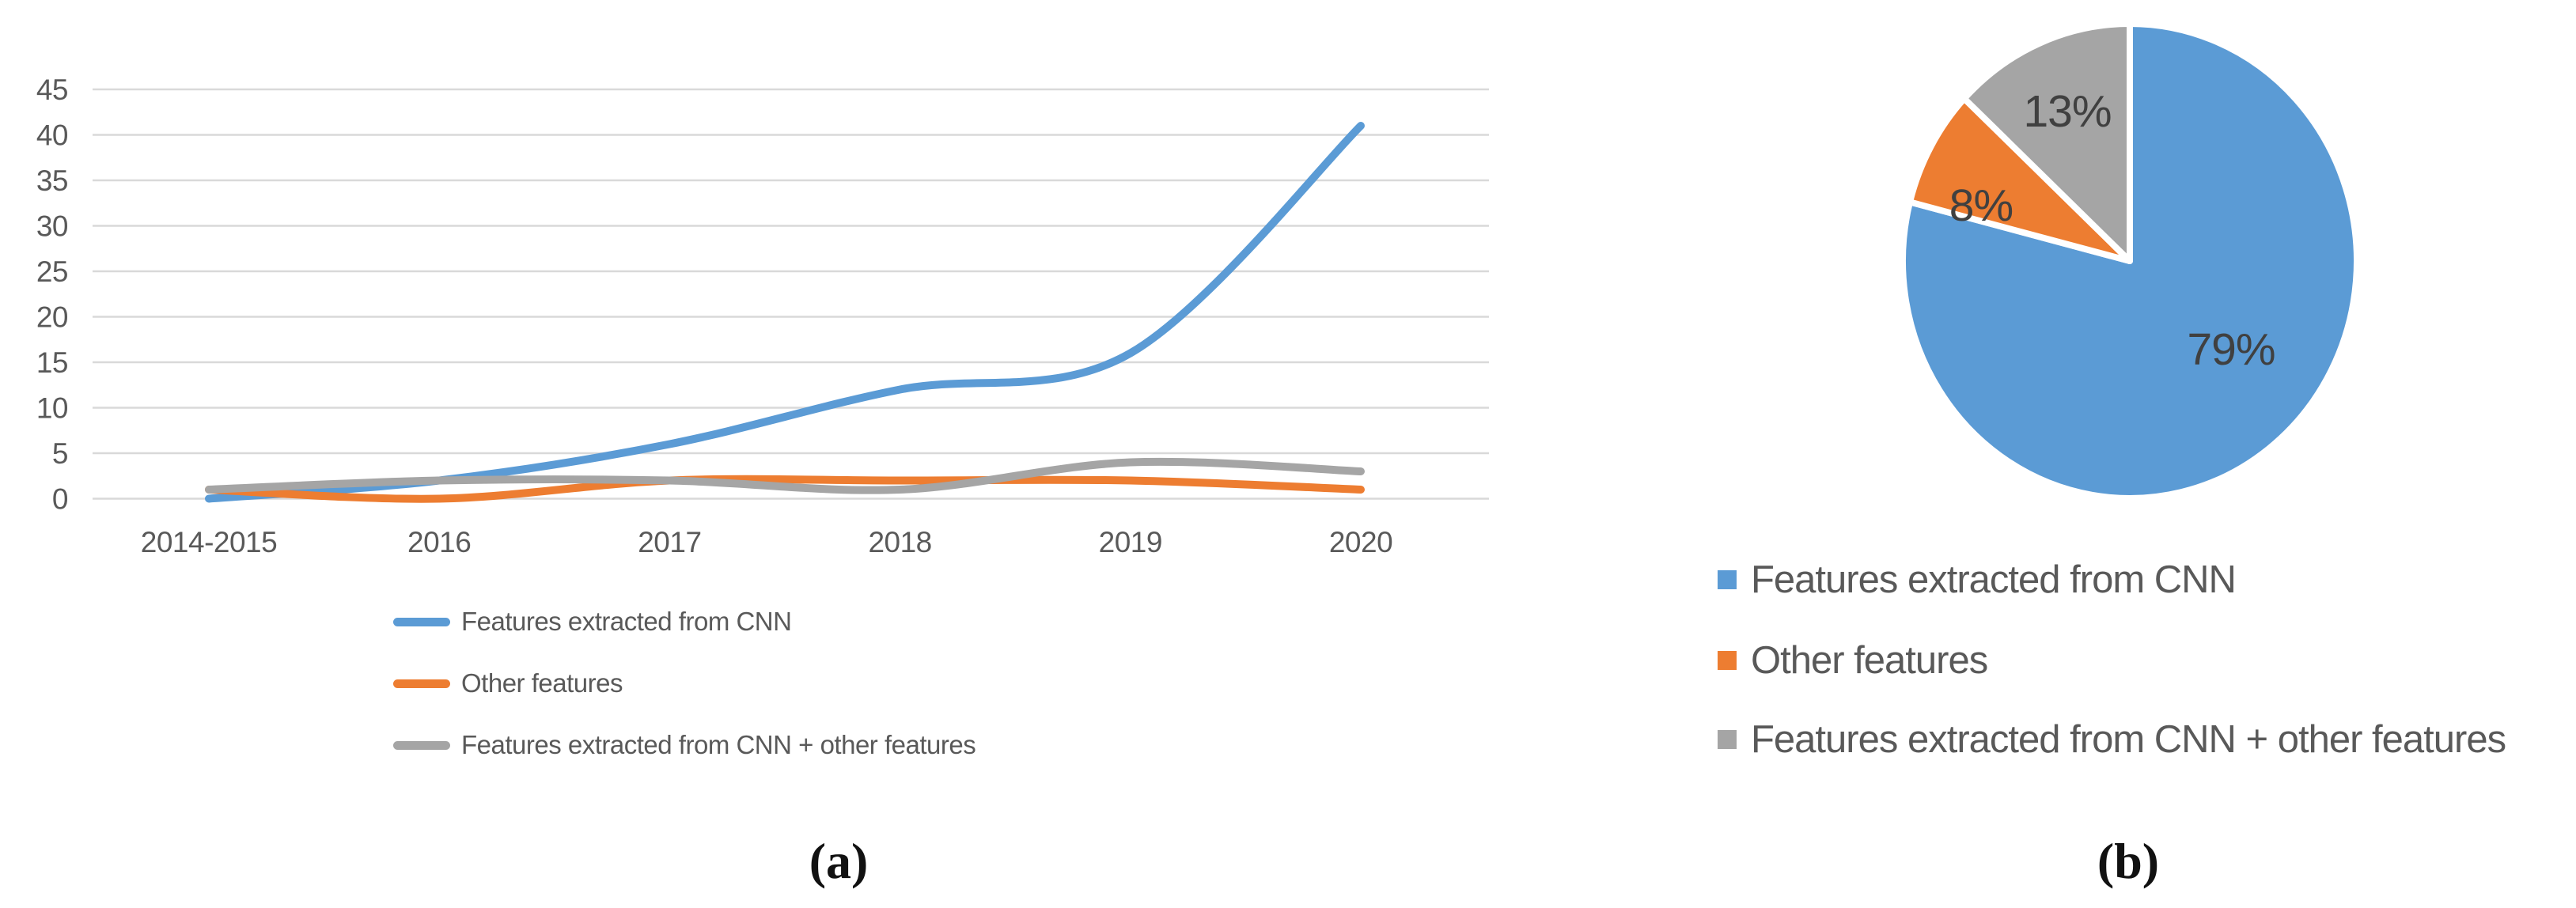 This screenshot has width=2576, height=908. What do you see at coordinates (60, 500) in the screenshot?
I see `y-axis-tick-label: 0` at bounding box center [60, 500].